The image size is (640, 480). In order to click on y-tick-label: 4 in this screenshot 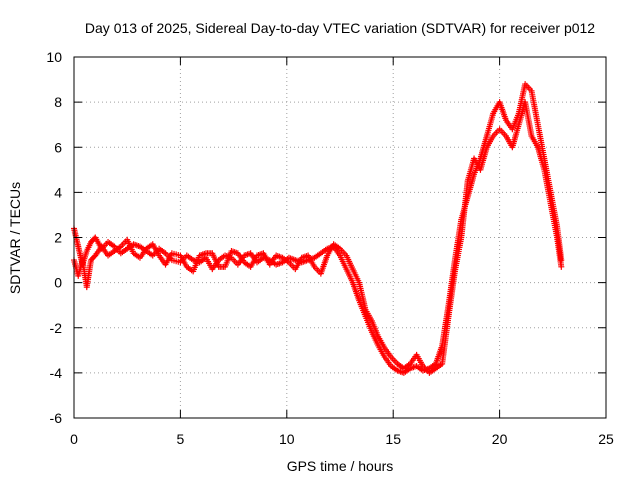, I will do `click(58, 192)`.